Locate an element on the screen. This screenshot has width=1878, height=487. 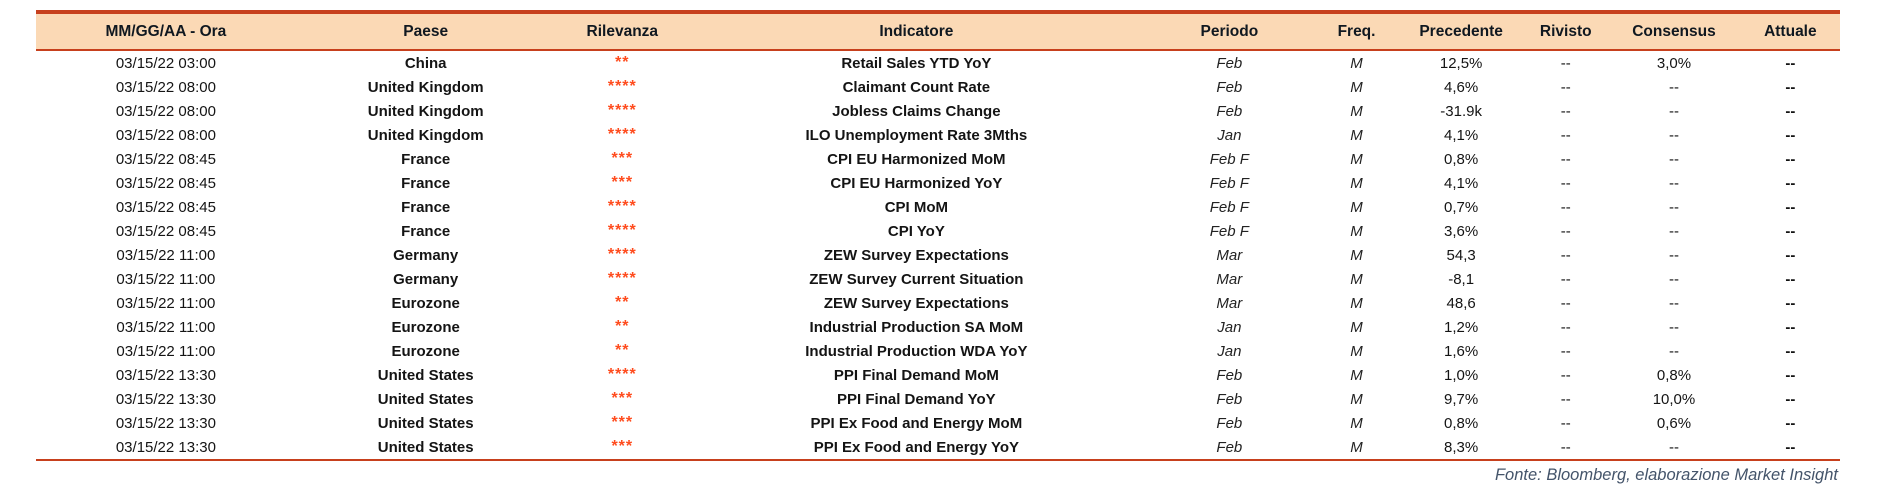
cell-previous: 1,0% is located at coordinates (1461, 375).